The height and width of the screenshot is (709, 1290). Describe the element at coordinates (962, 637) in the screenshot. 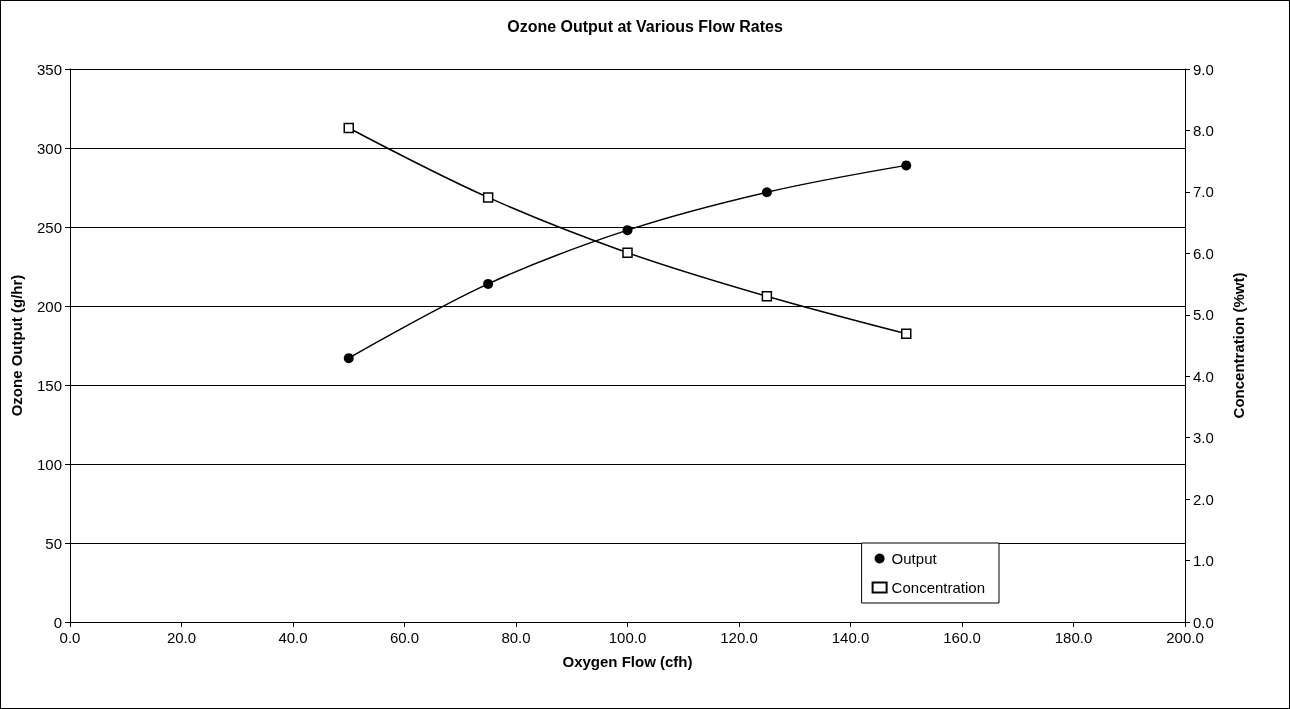

I see `x-tick-label: 160.0` at that location.